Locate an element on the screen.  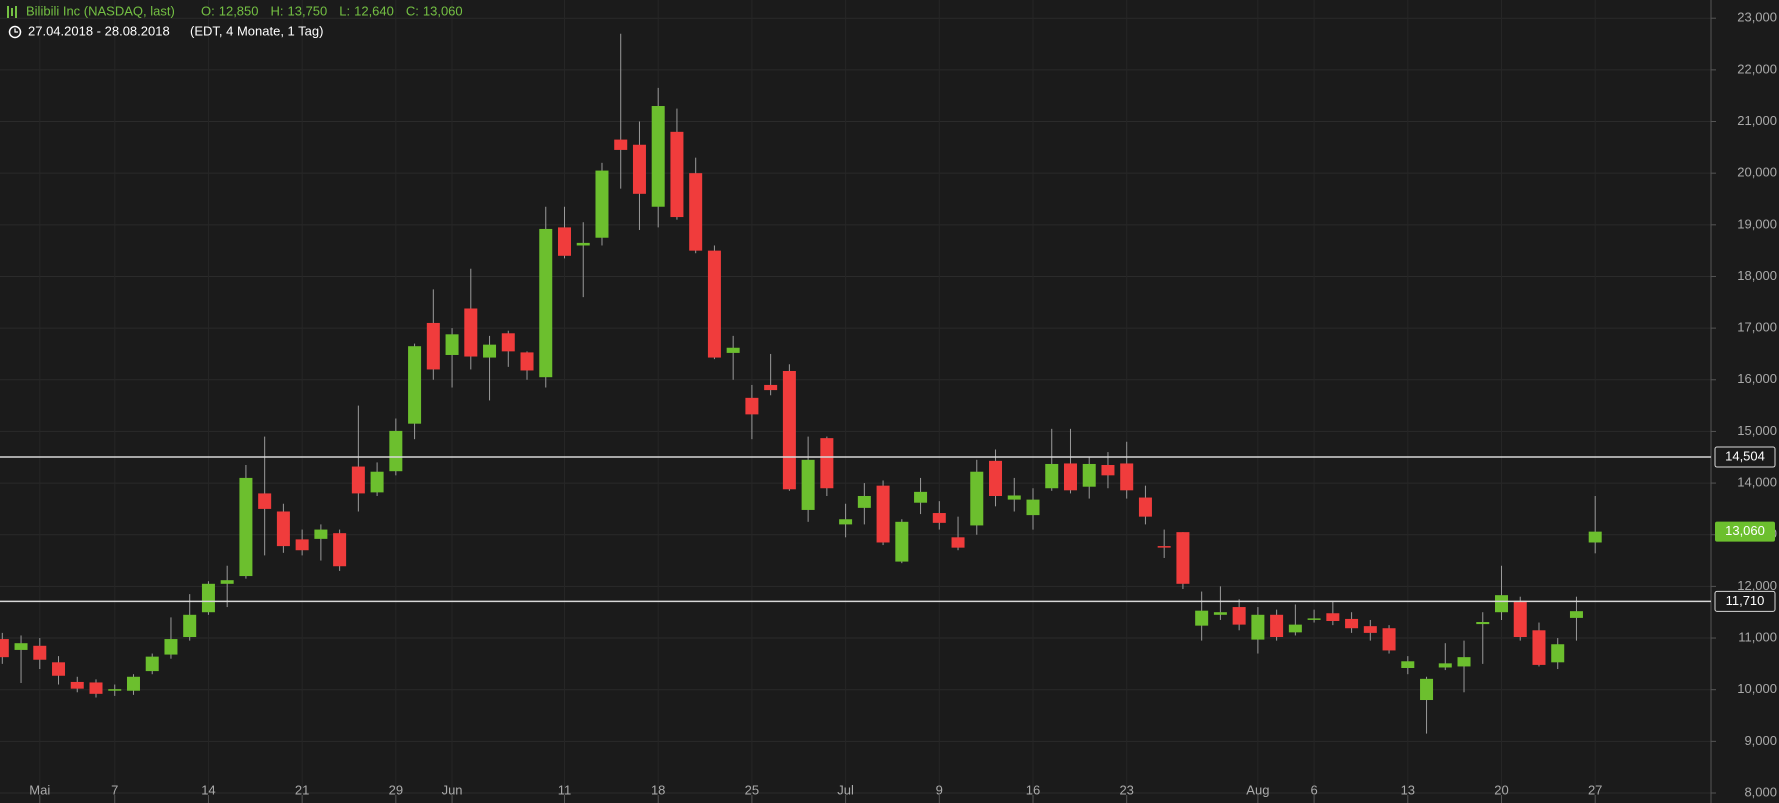
ohlc-key: L: is located at coordinates (344, 10).